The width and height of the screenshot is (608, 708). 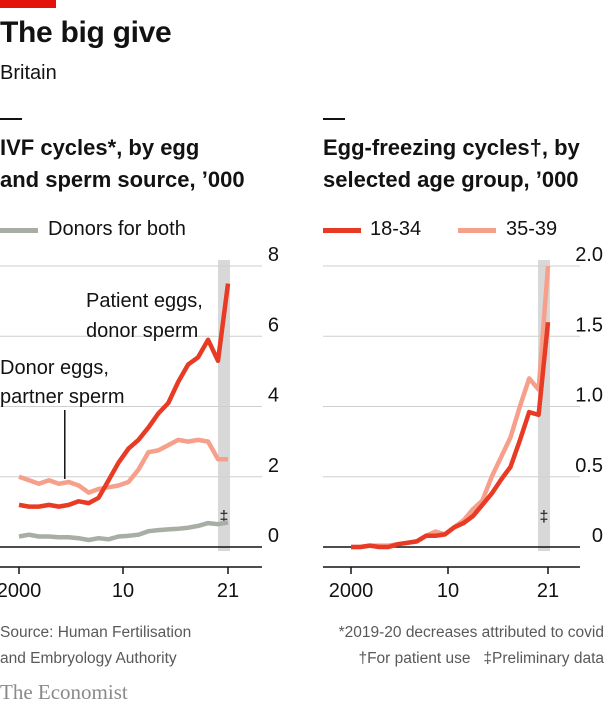 I want to click on right-chart-title-line-1: Egg-freezing cycles†, by, so click(x=451, y=147).